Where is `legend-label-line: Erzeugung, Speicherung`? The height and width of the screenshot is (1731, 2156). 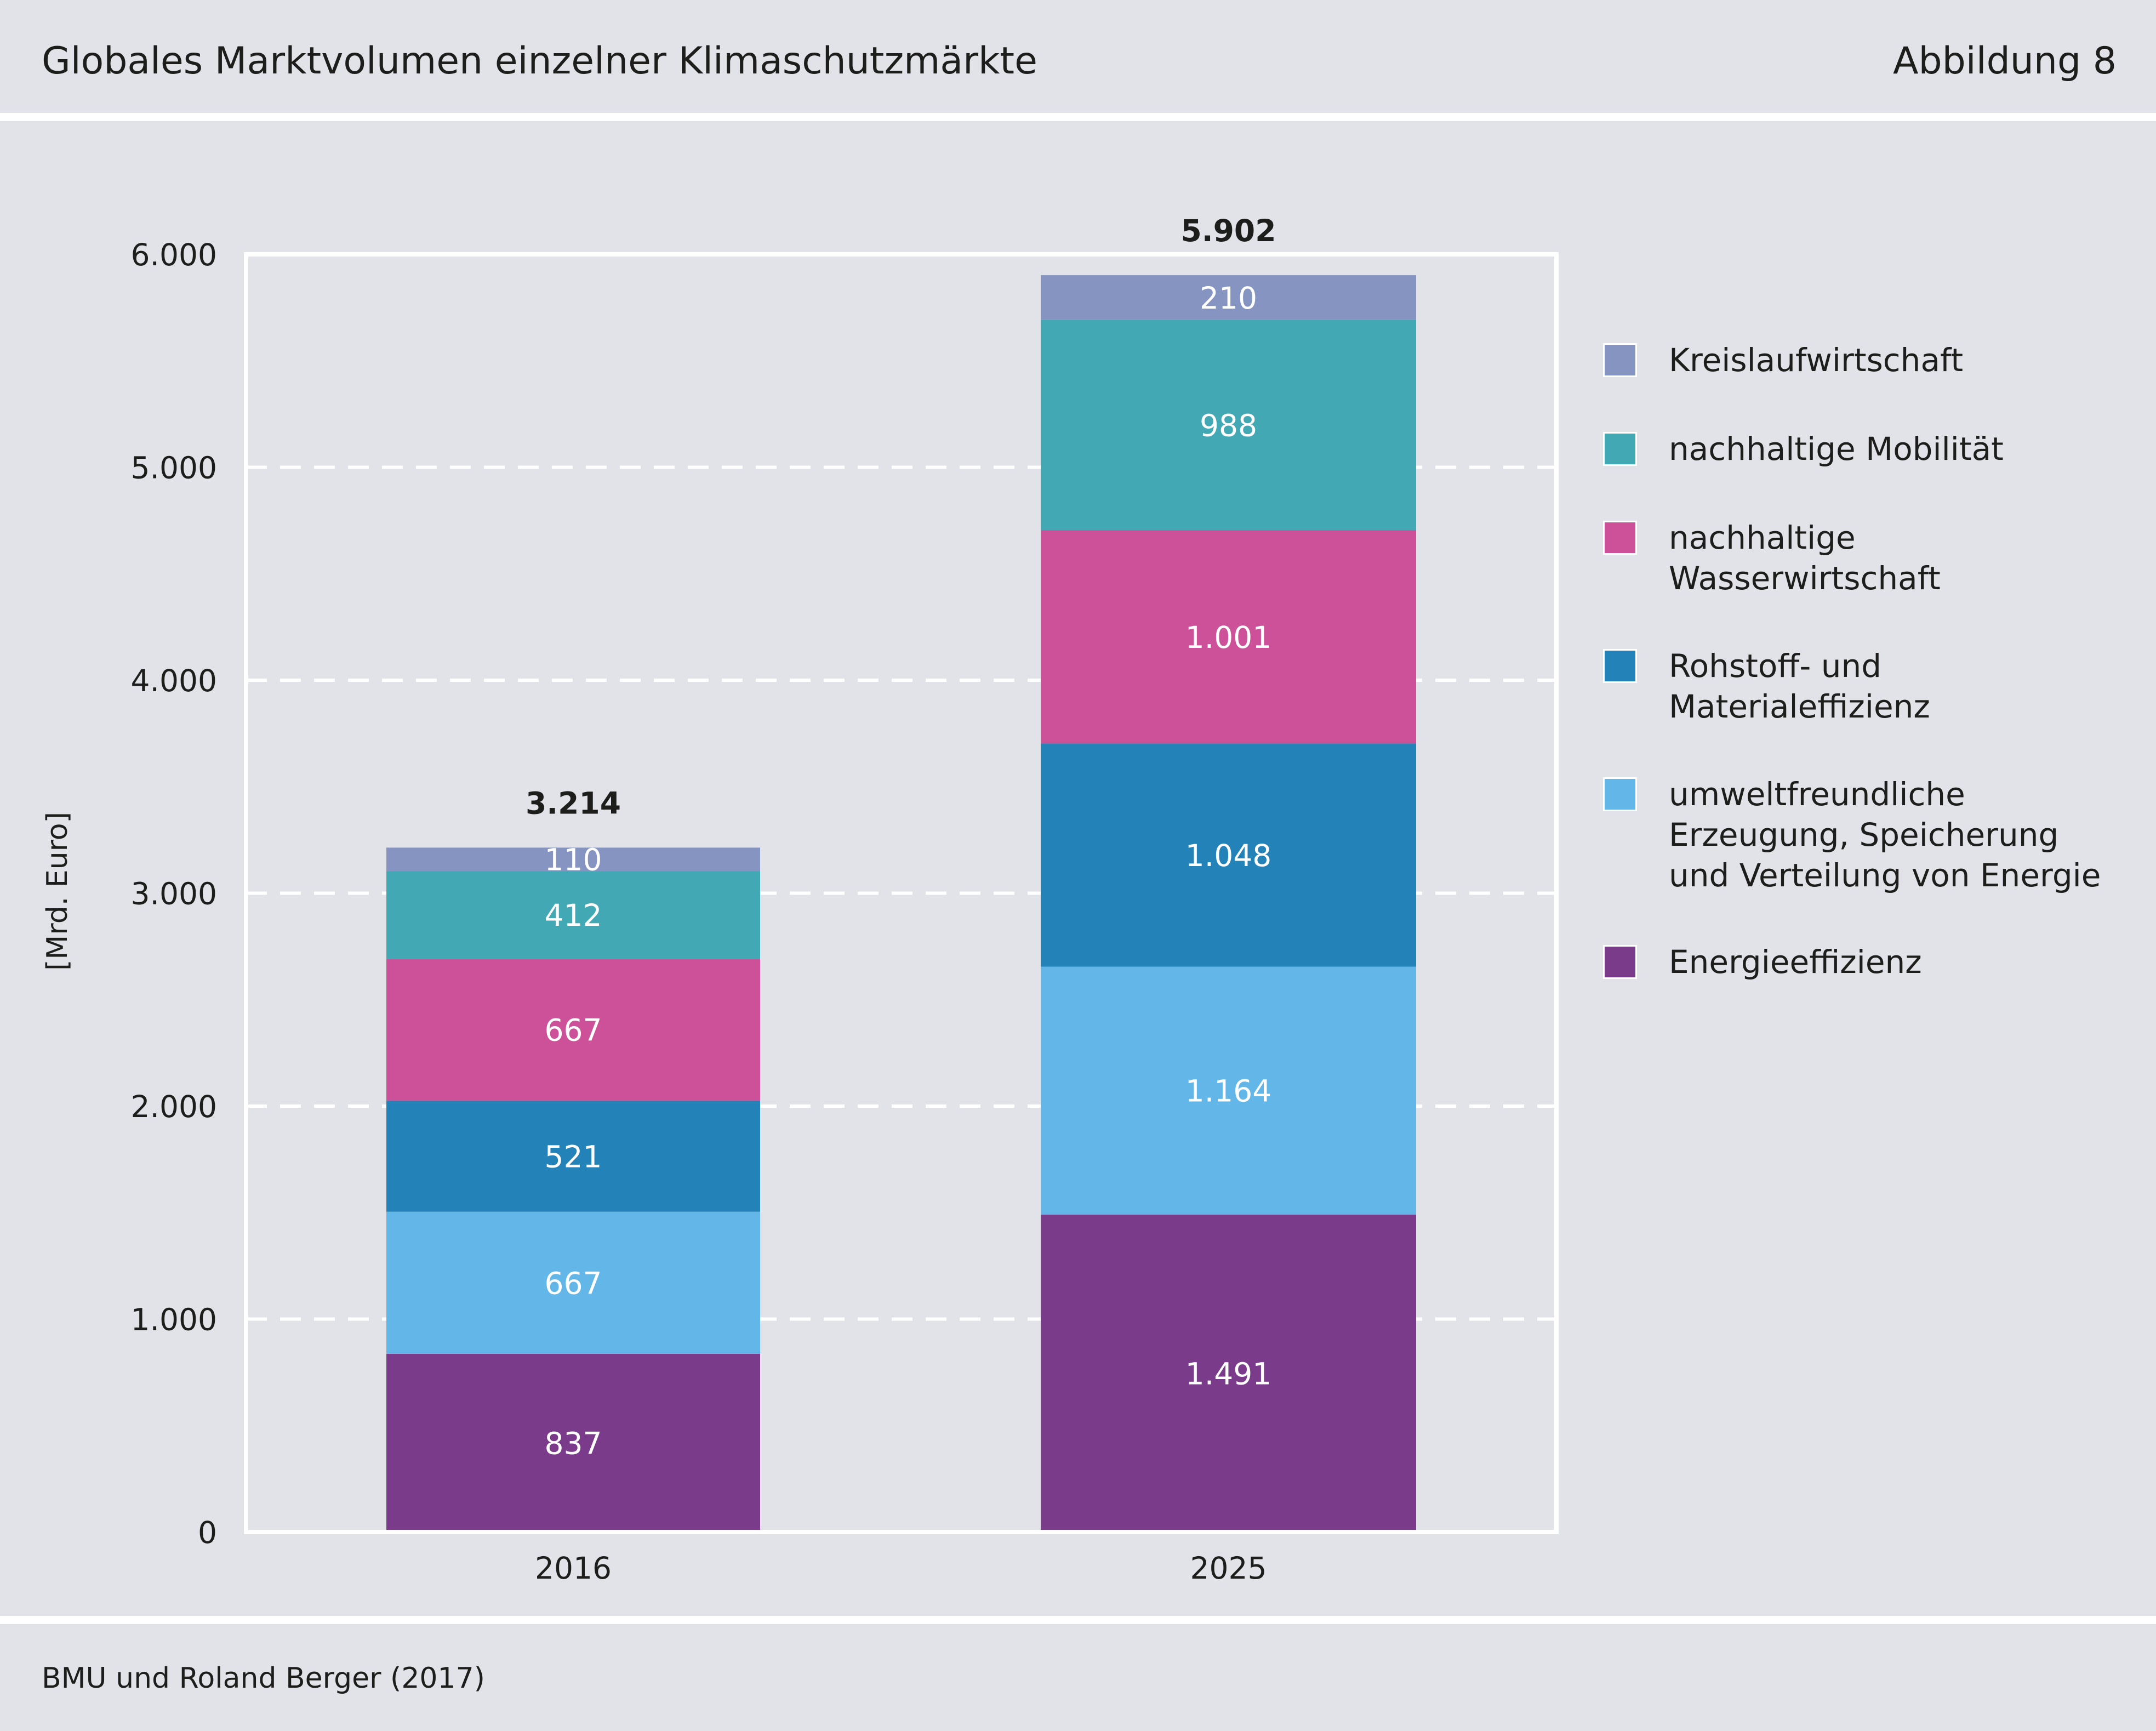 legend-label-line: Erzeugung, Speicherung is located at coordinates (1864, 834).